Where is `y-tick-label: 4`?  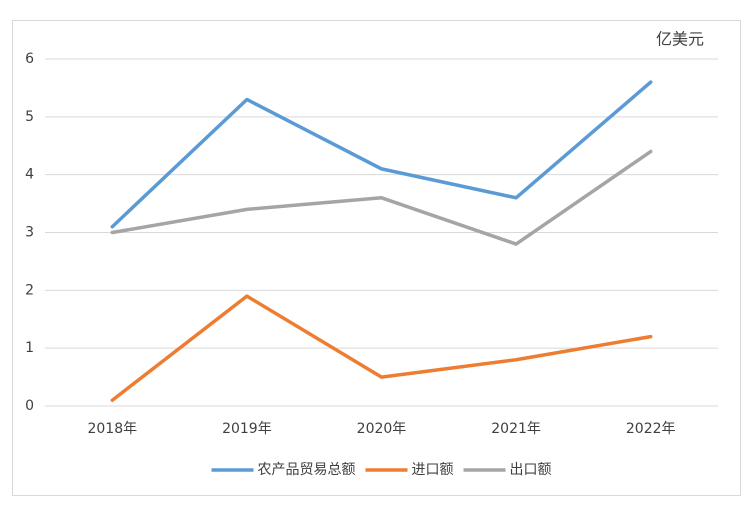
y-tick-label: 4 is located at coordinates (29, 175).